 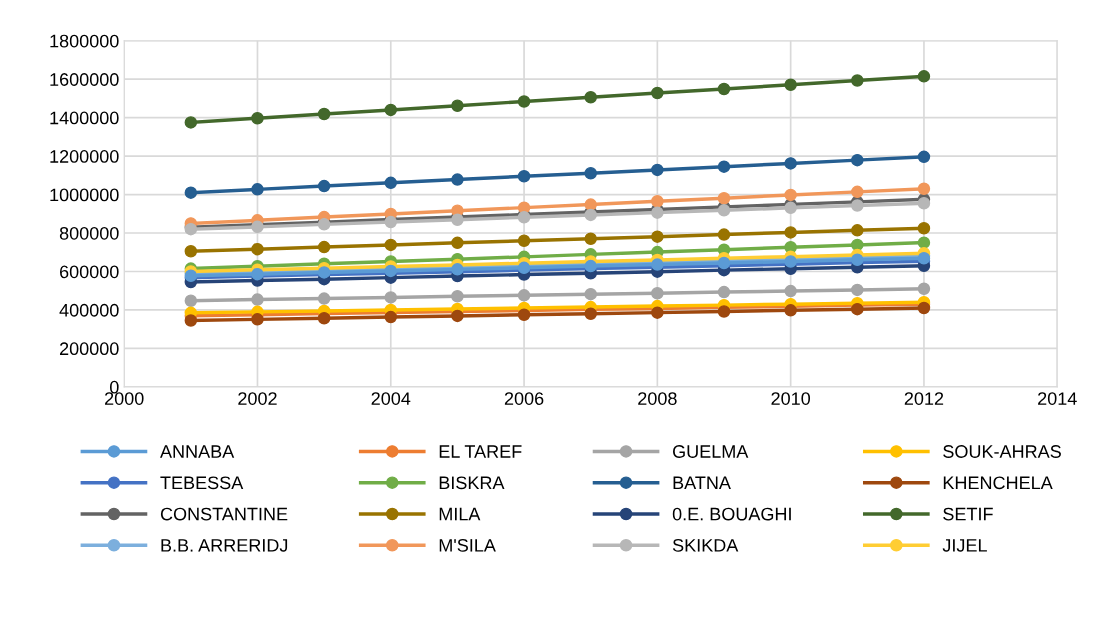 I want to click on x-tick-label: 2004, so click(x=391, y=398).